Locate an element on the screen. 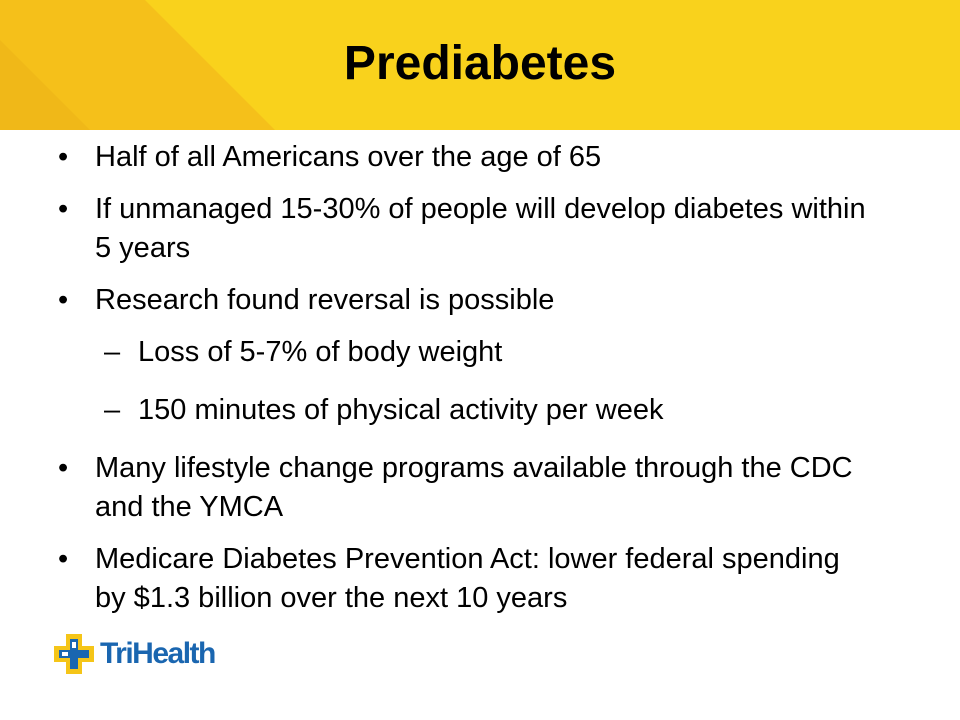  sub-bullet-text: Loss of 5-7% of body weight is located at coordinates (320, 352).